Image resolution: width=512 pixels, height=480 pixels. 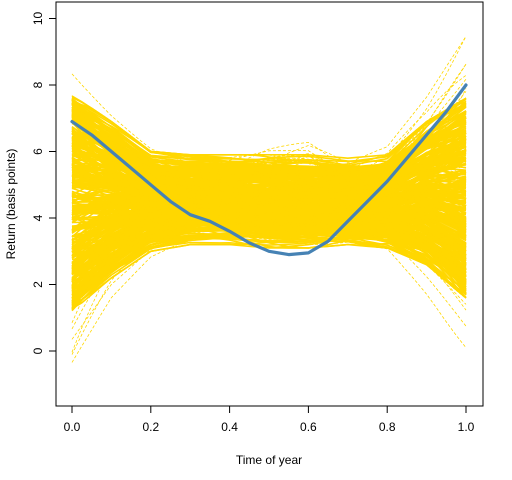 What do you see at coordinates (150, 427) in the screenshot?
I see `x-tick-label: 0.2` at bounding box center [150, 427].